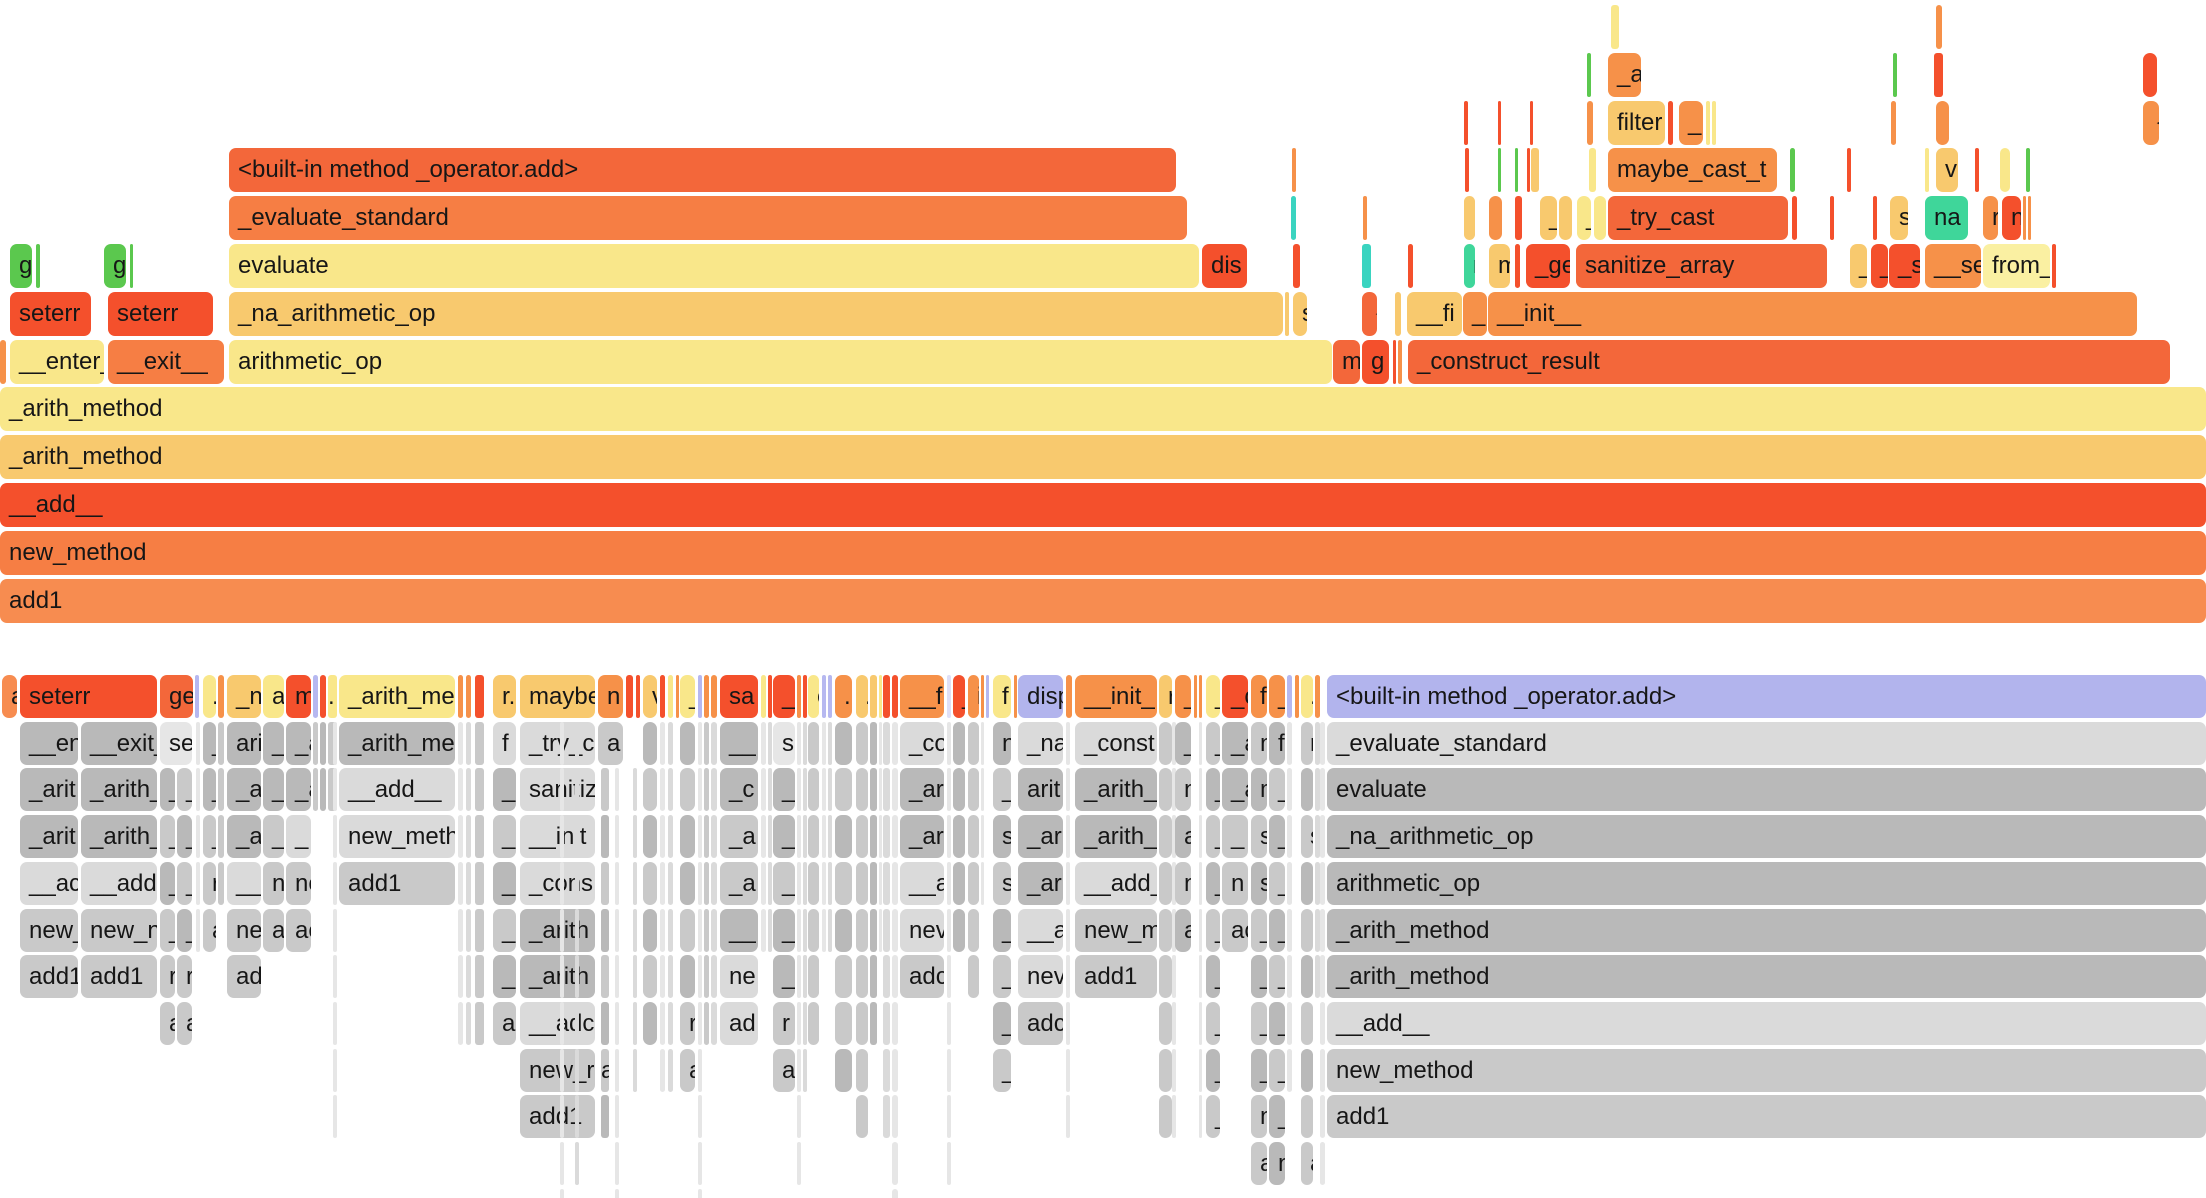 The height and width of the screenshot is (1198, 2206). Describe the element at coordinates (1259, 789) in the screenshot. I see `frame-cell: m` at that location.